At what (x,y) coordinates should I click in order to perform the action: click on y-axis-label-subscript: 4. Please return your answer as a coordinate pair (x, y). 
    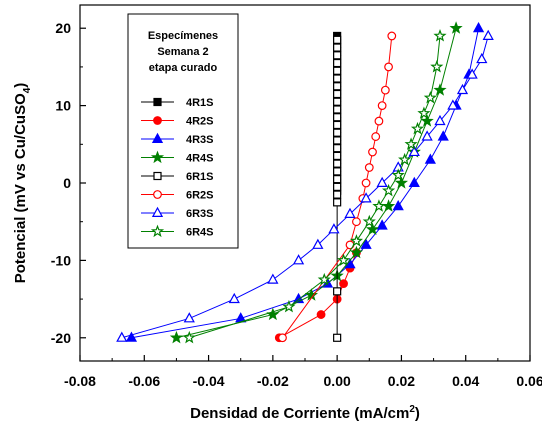
    Looking at the image, I should click on (27, 90).